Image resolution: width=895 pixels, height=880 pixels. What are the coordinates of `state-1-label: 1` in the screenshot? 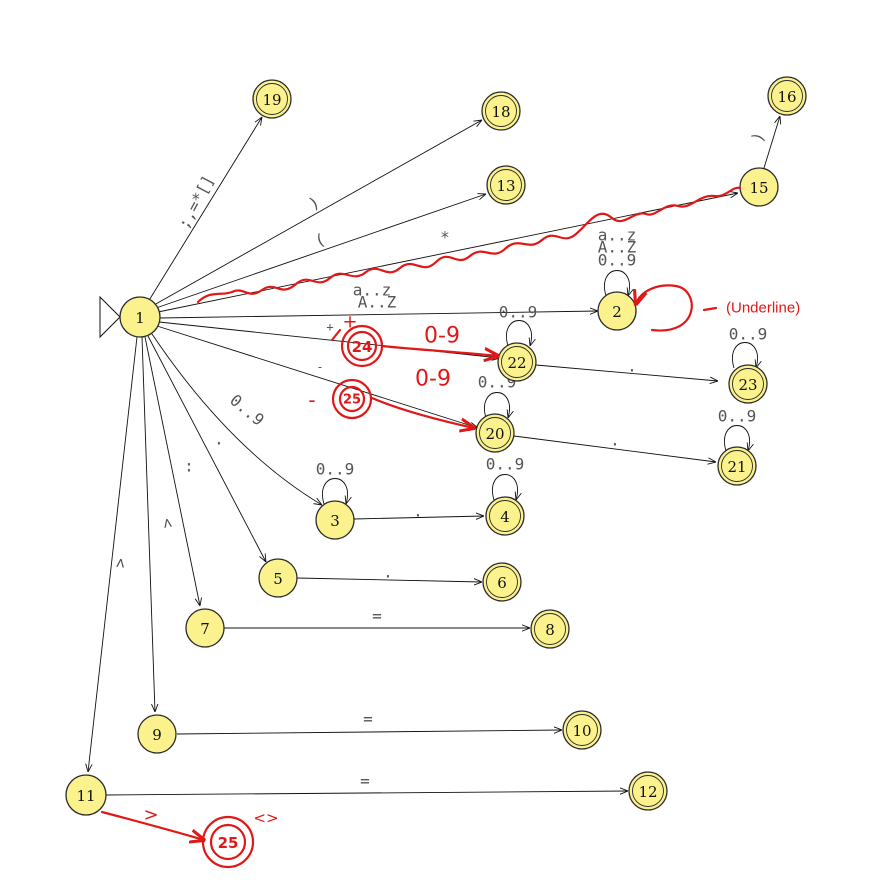 It's located at (140, 318).